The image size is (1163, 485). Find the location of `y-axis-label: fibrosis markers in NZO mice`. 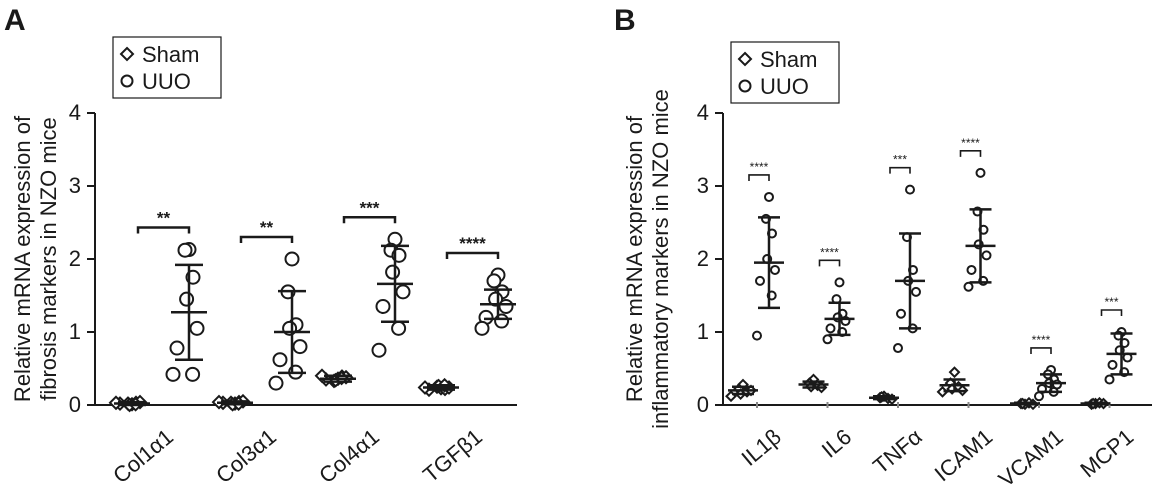

y-axis-label: fibrosis markers in NZO mice is located at coordinates (48, 259).